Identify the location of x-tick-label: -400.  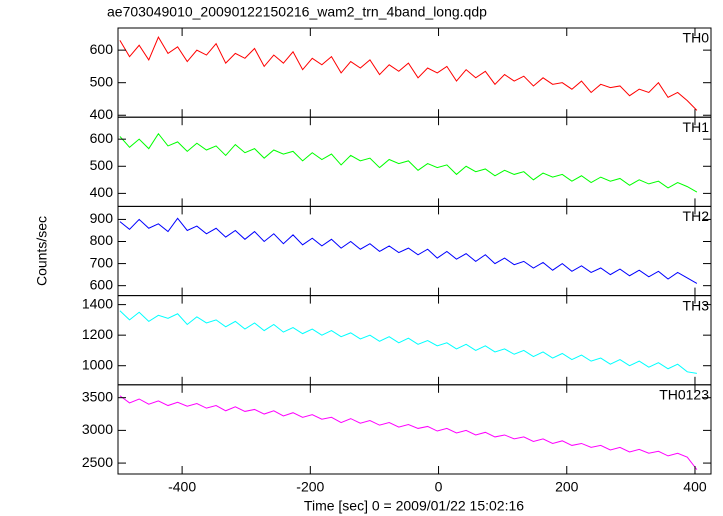
(182, 487).